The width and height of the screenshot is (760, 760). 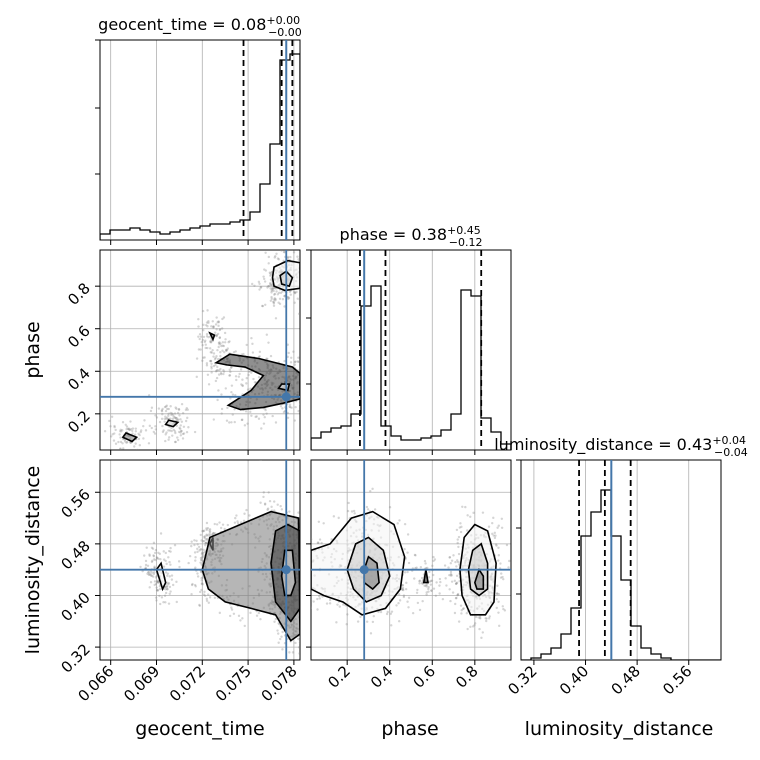 I want to click on contour-line, so click(x=130, y=437).